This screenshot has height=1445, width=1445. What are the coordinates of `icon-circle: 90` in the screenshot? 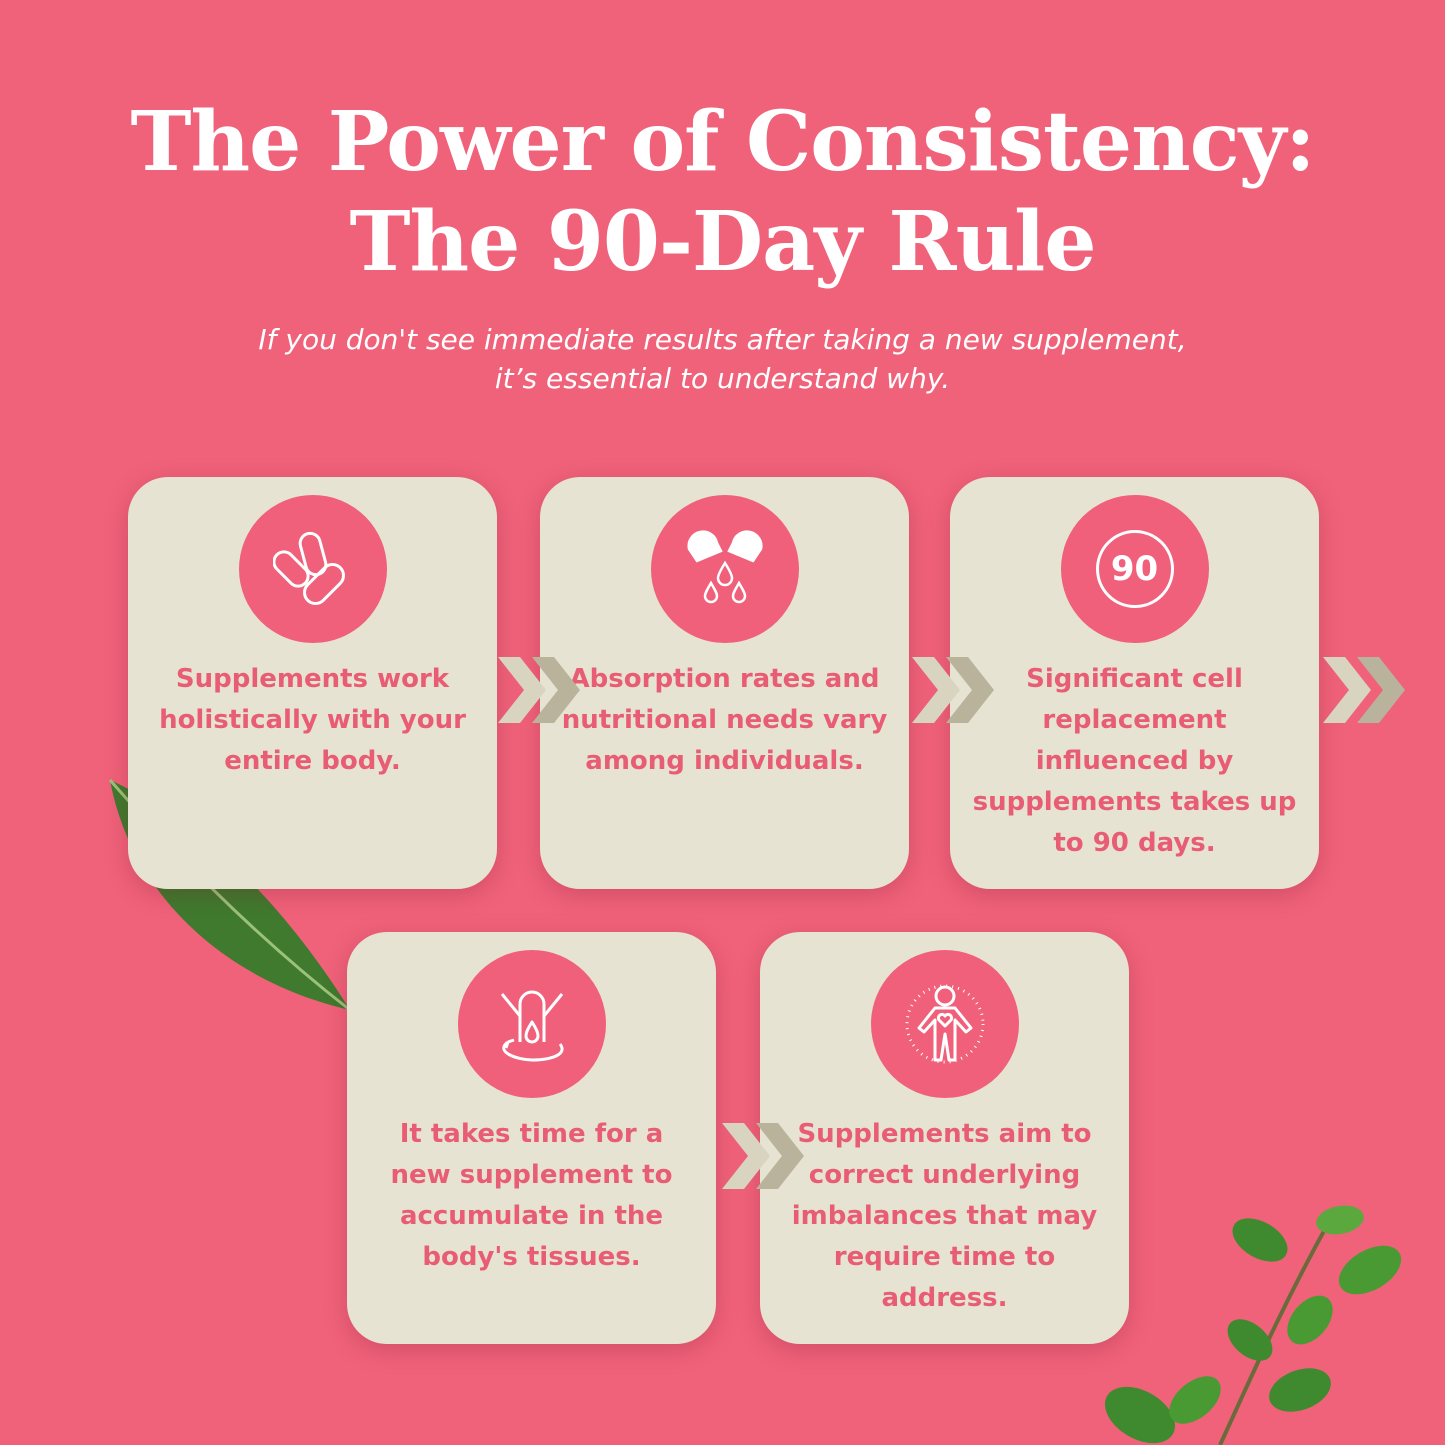 It's located at (1134, 569).